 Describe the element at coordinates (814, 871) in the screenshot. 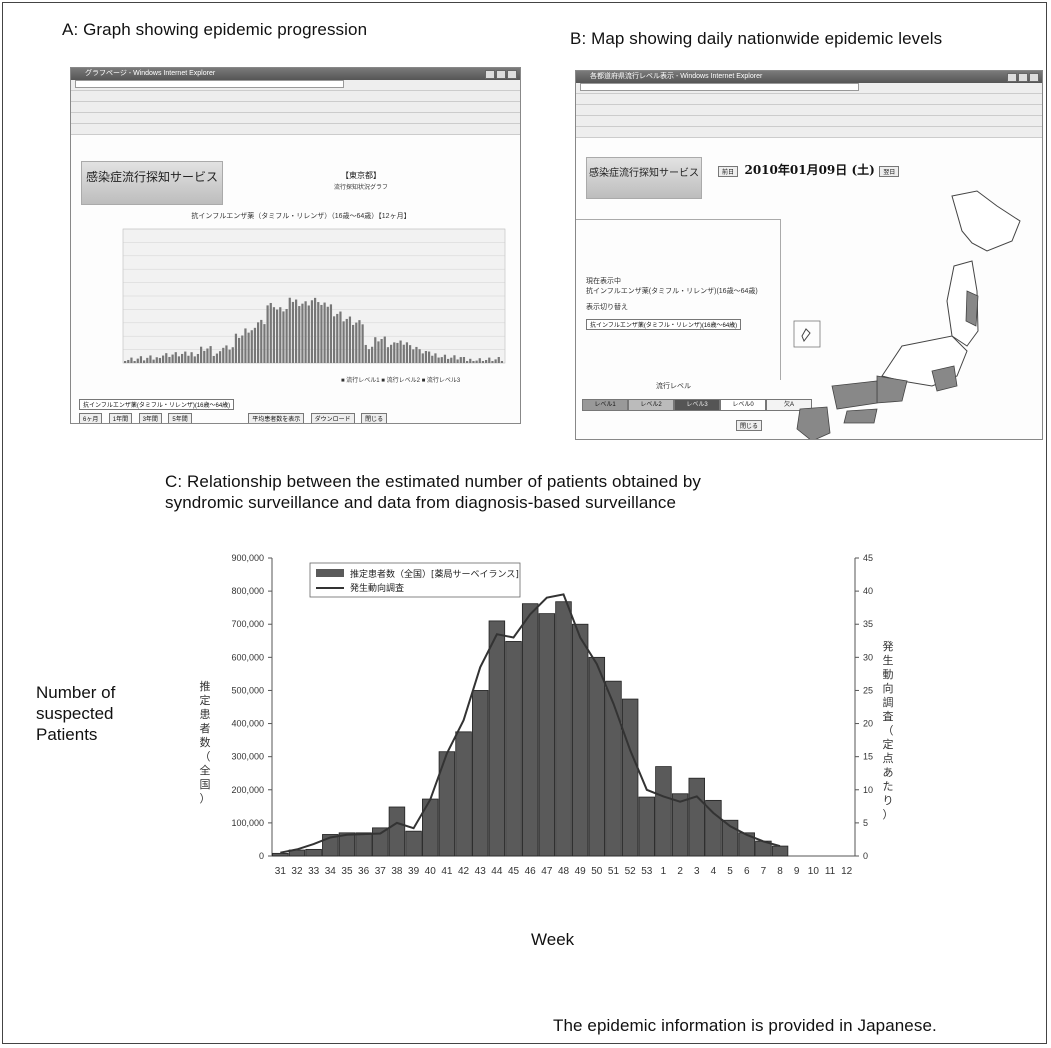

I see `x-tick-label: 10` at that location.